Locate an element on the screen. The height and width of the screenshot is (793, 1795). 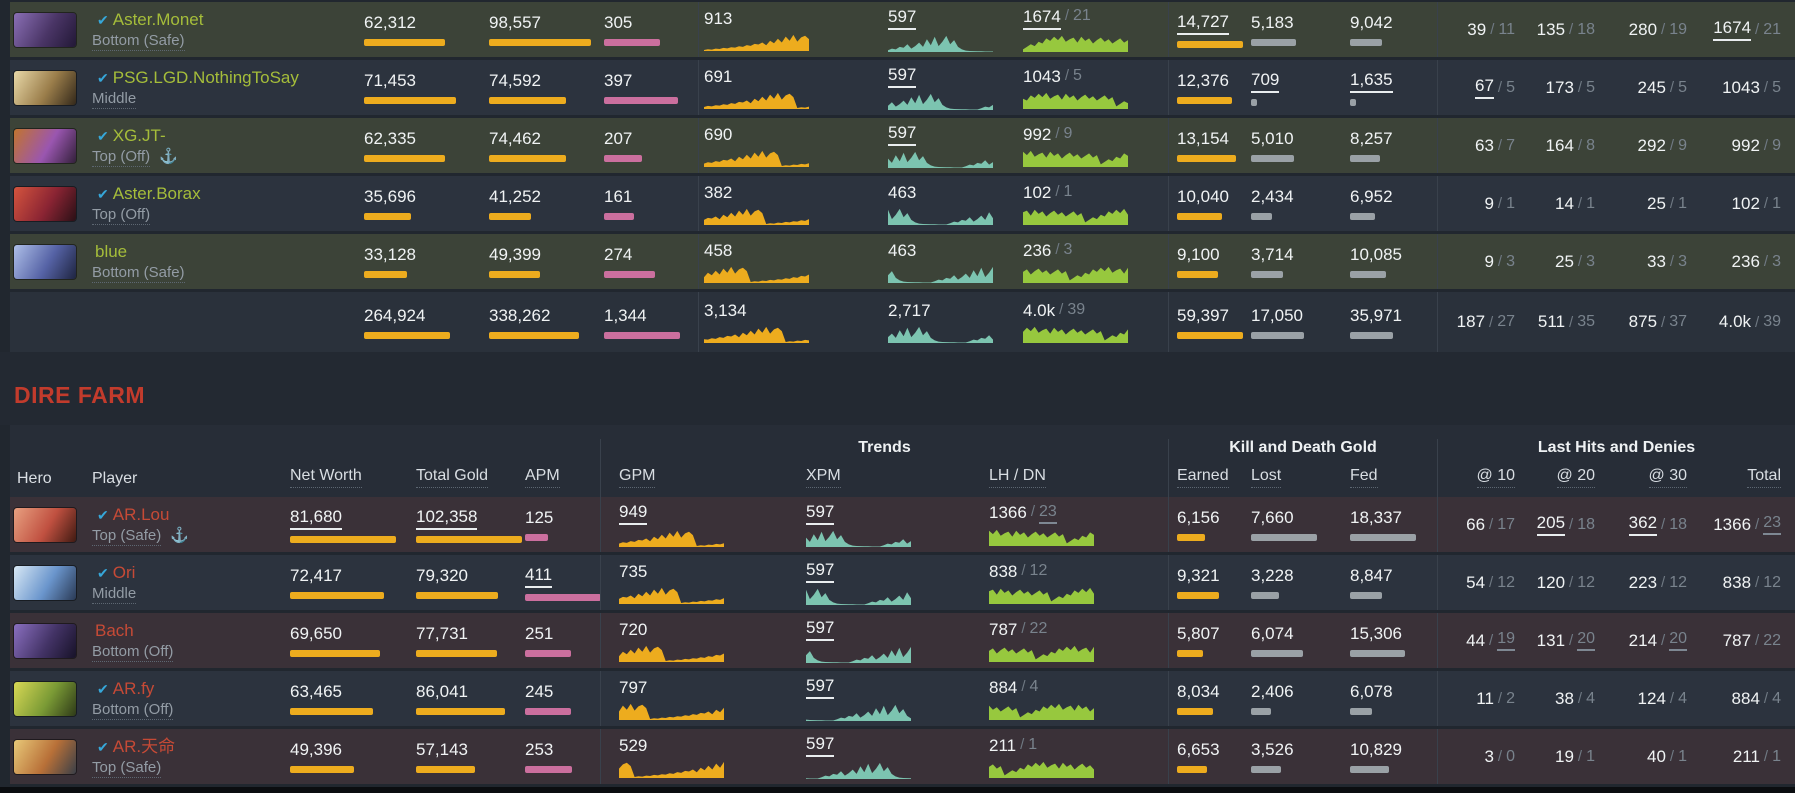
bottom-strip is located at coordinates (897, 790).